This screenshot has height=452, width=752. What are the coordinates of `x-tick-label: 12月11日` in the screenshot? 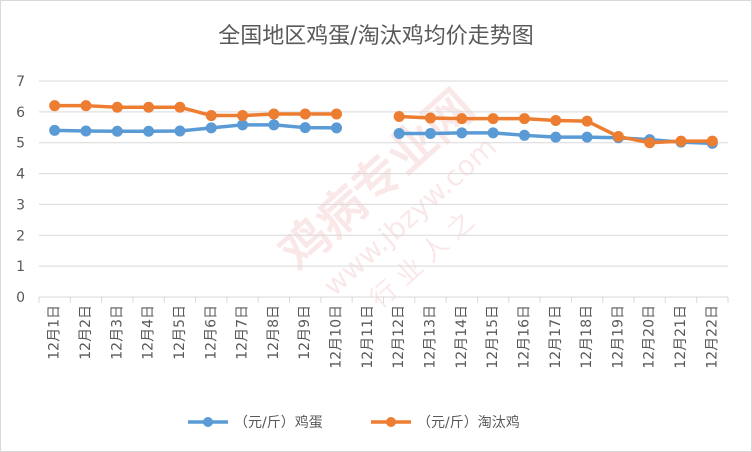 It's located at (368, 337).